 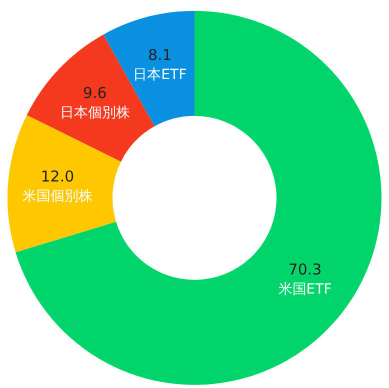 What do you see at coordinates (160, 55) in the screenshot?
I see `data-label: 8.1` at bounding box center [160, 55].